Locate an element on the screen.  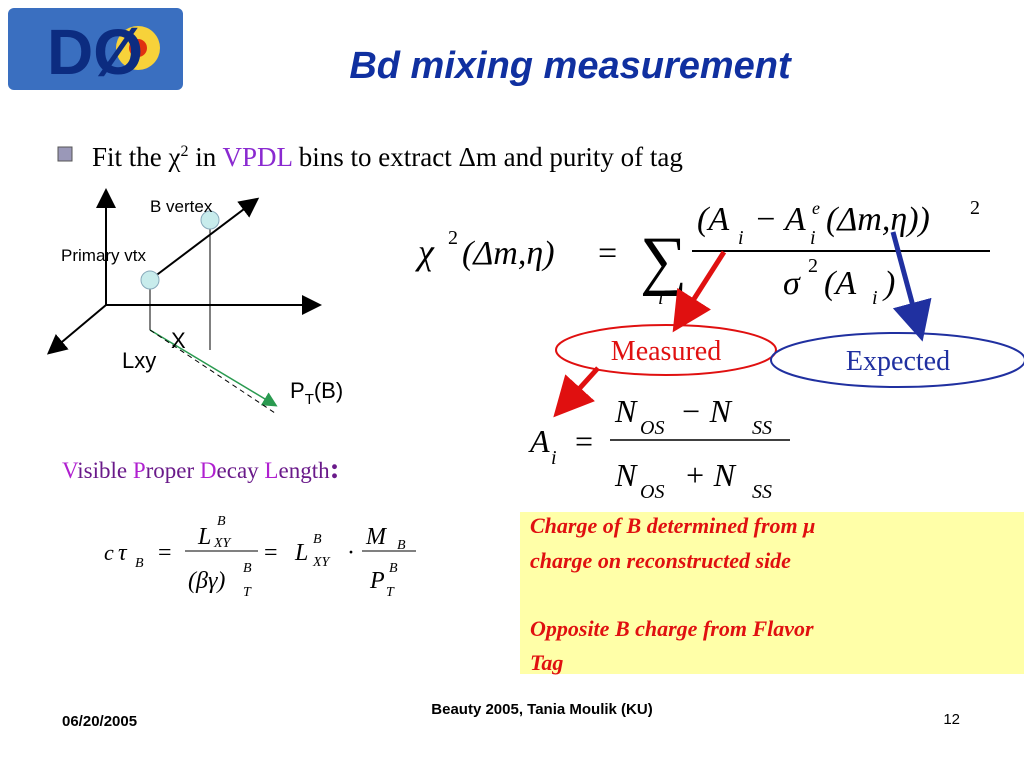
text: ecay is located at coordinates (241, 470).